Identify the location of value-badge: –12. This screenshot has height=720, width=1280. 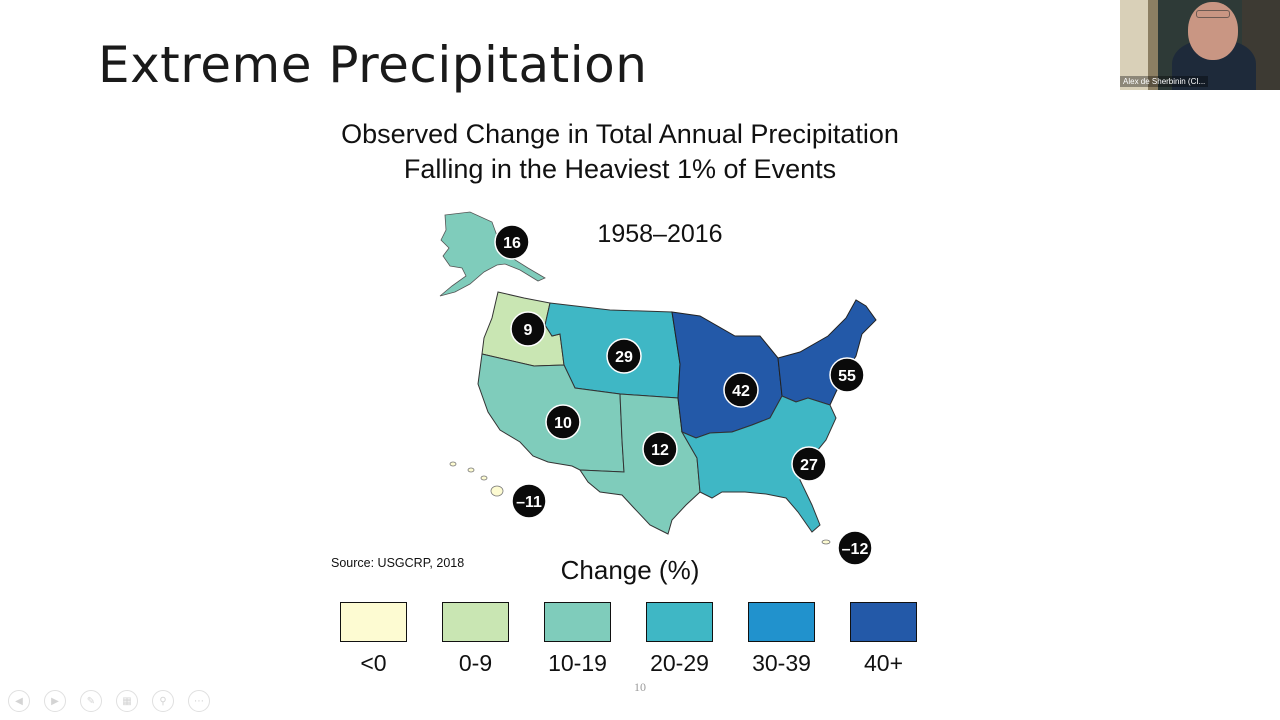
(855, 548).